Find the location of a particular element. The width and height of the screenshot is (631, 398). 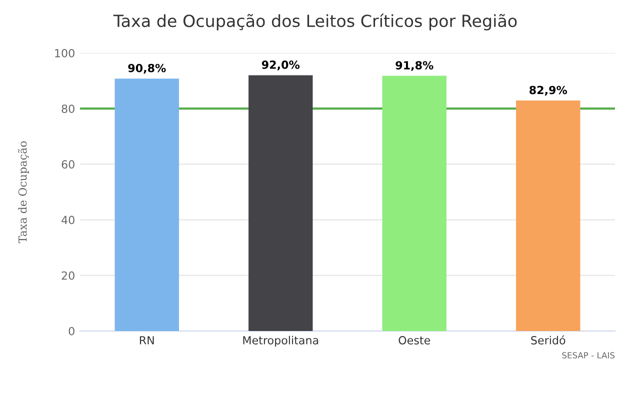

data-label: 92,0% is located at coordinates (281, 65).